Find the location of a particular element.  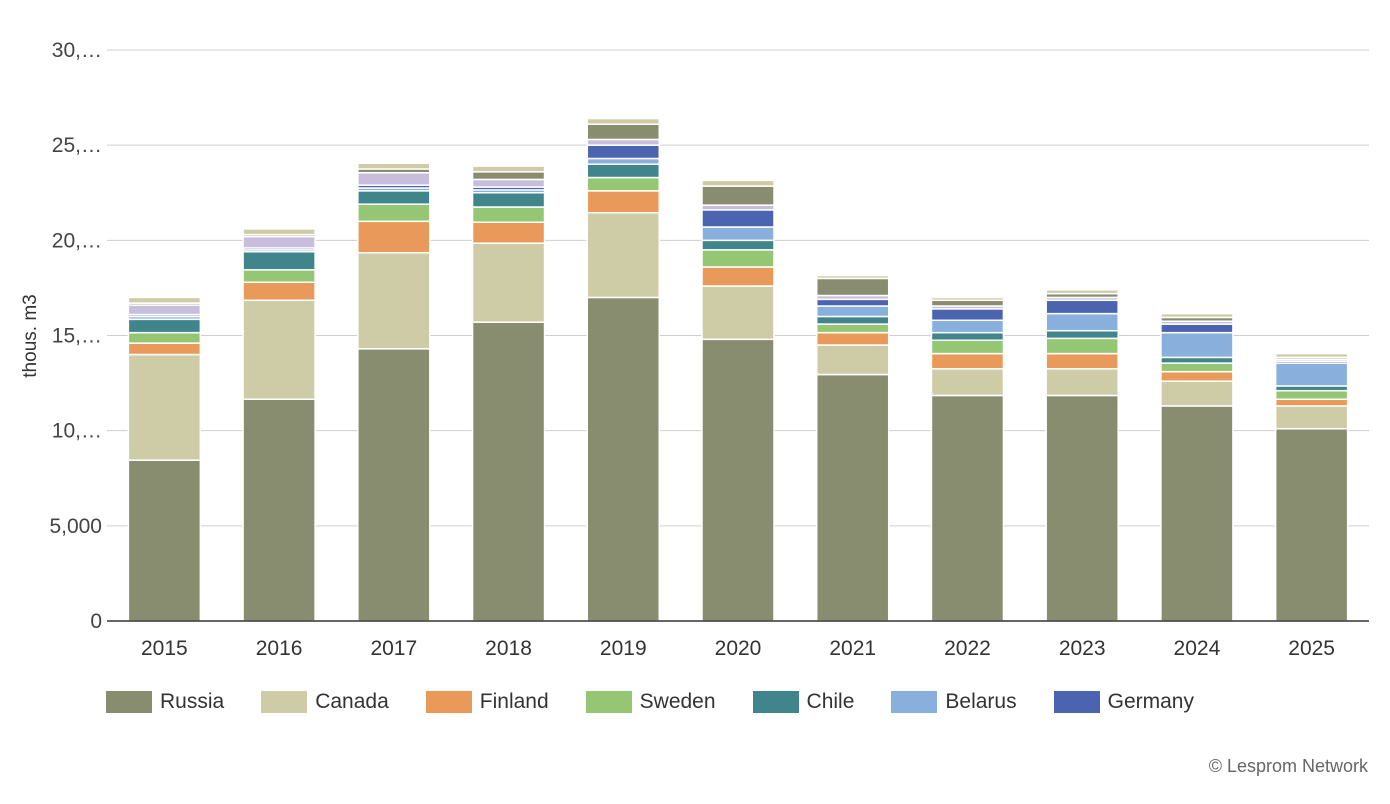

legend-item-sweden: Sweden is located at coordinates (650, 702).